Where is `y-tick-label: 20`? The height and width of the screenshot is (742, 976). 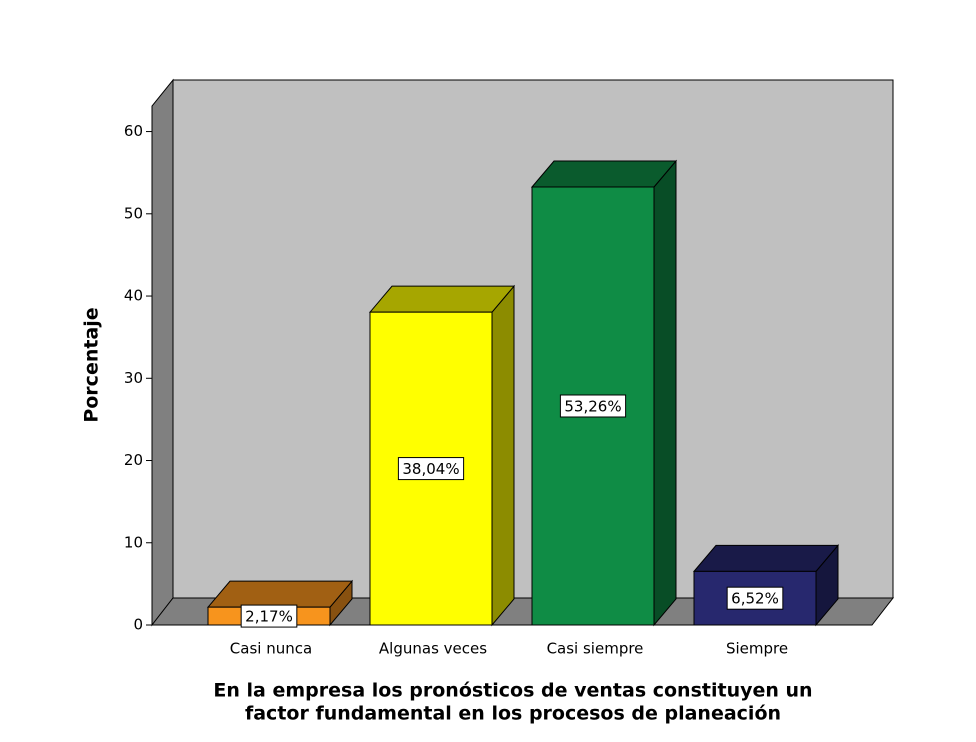 y-tick-label: 20 is located at coordinates (133, 460).